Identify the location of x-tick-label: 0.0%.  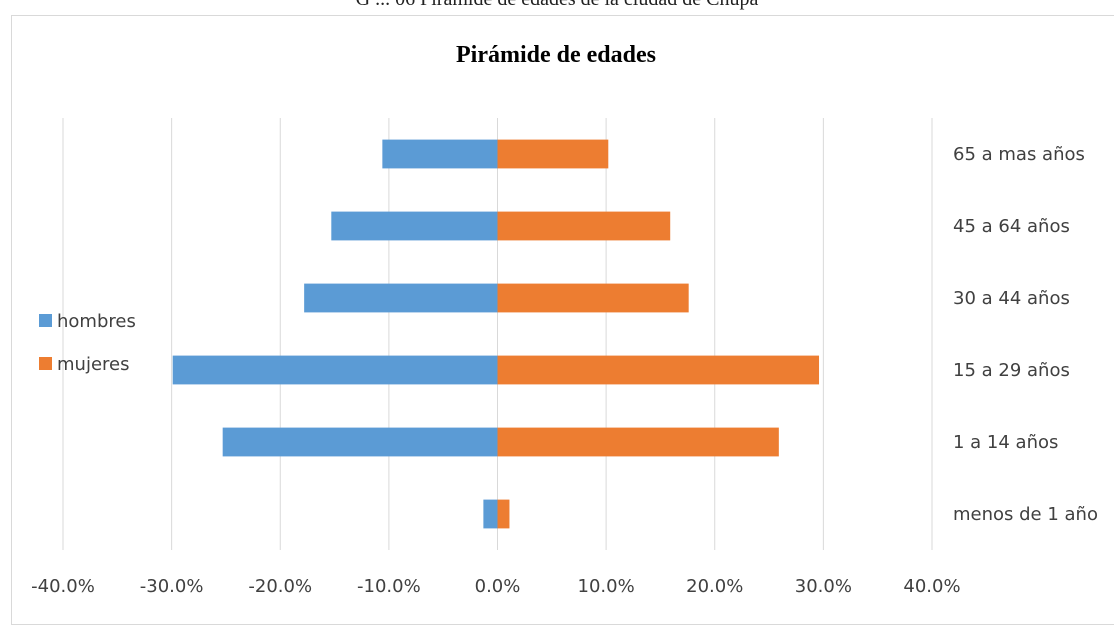
(498, 586).